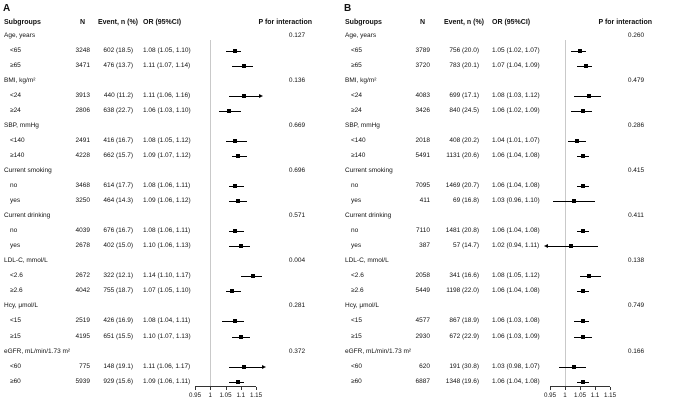 The image size is (675, 407). What do you see at coordinates (22, 22) in the screenshot?
I see `column-header-subgroups: Subgroups` at bounding box center [22, 22].